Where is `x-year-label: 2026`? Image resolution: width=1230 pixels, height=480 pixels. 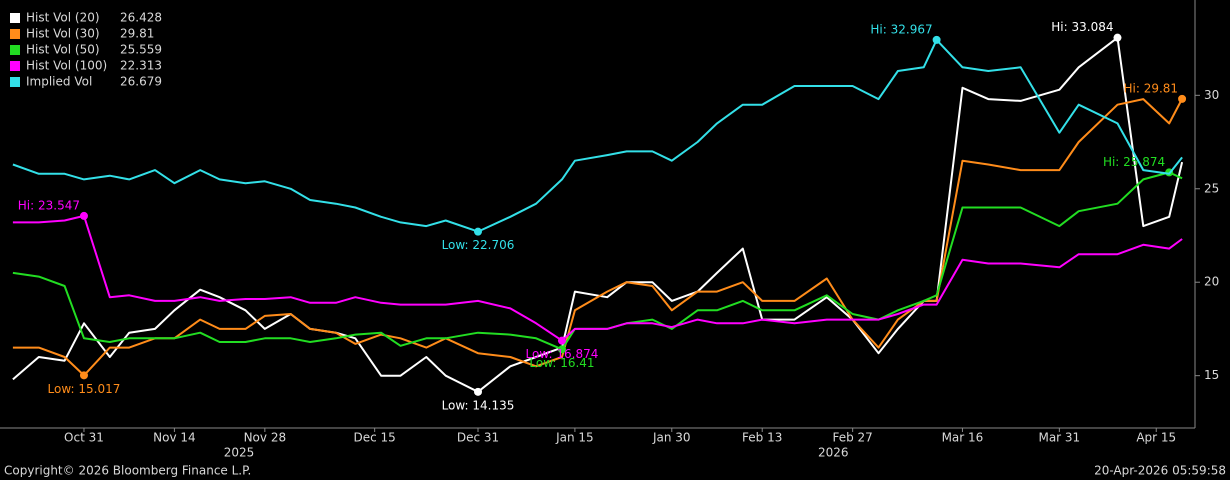
x-year-label: 2026 is located at coordinates (833, 453).